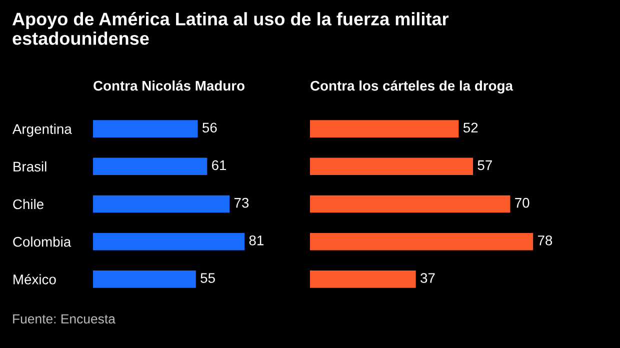  I want to click on y-tick-label: Argentina, so click(42, 130).